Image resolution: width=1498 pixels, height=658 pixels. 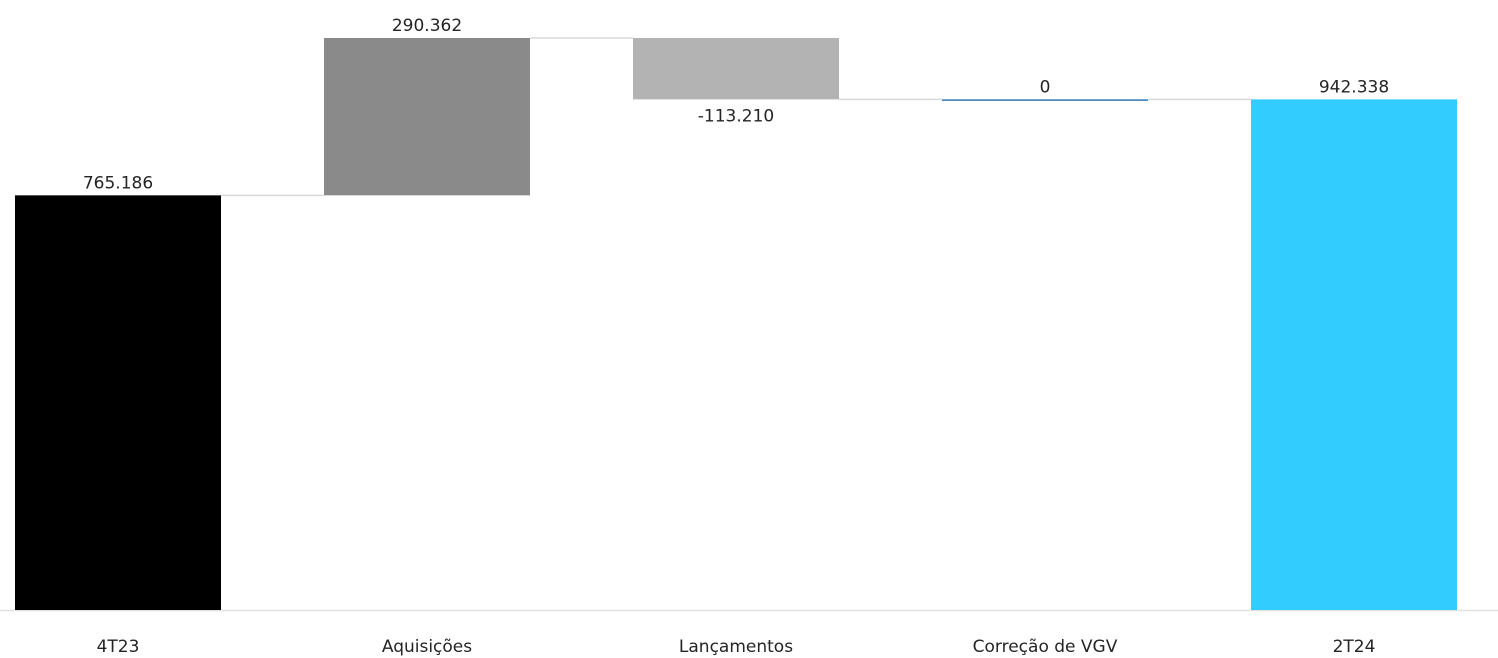 I want to click on value-label: 290.362, so click(x=427, y=26).